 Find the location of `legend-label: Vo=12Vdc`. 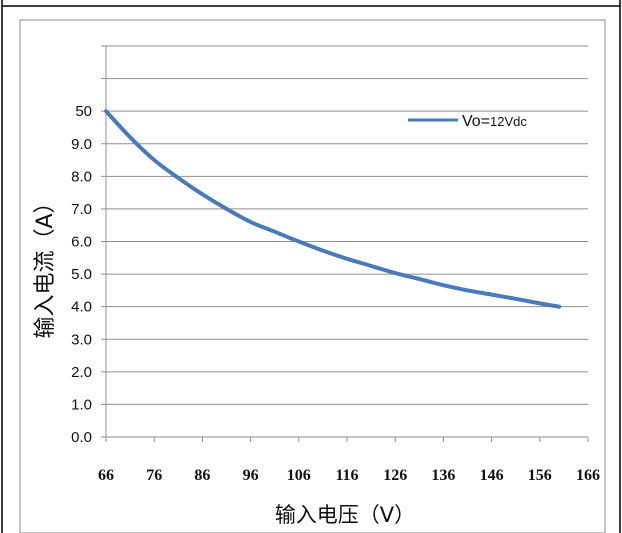

legend-label: Vo=12Vdc is located at coordinates (494, 121).